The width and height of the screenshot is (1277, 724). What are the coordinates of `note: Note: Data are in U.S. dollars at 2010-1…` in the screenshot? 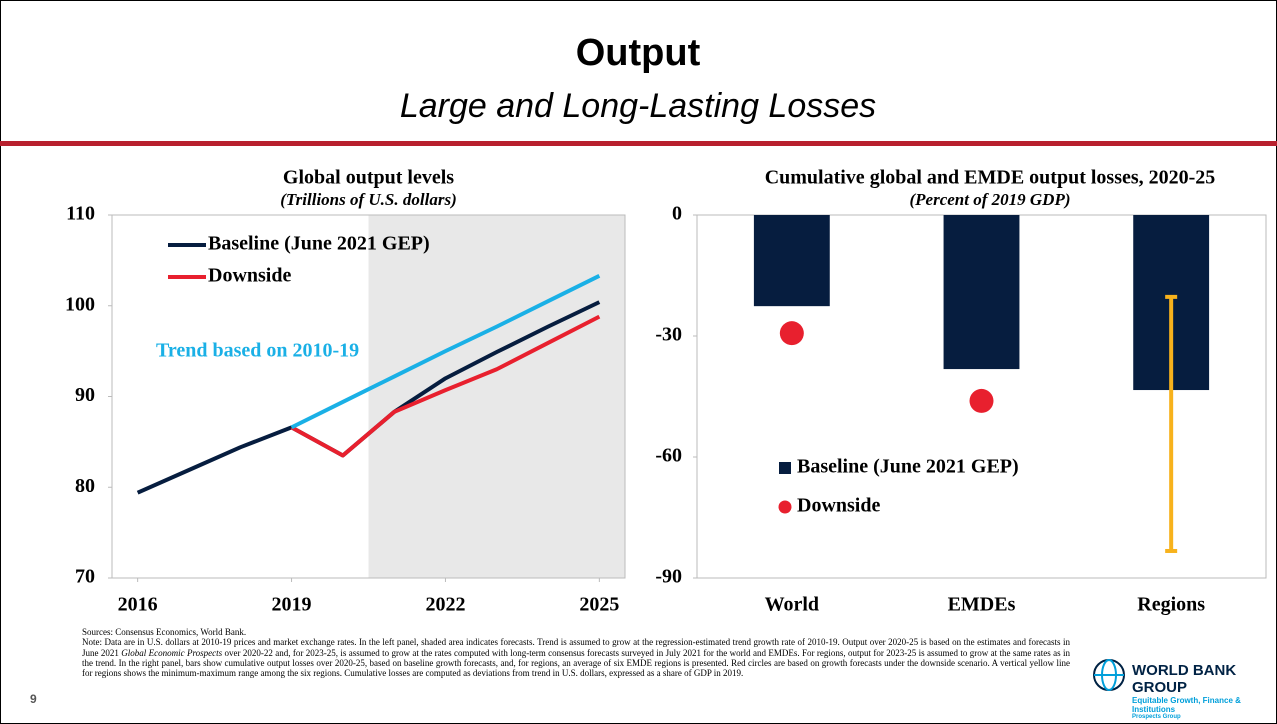 It's located at (576, 657).